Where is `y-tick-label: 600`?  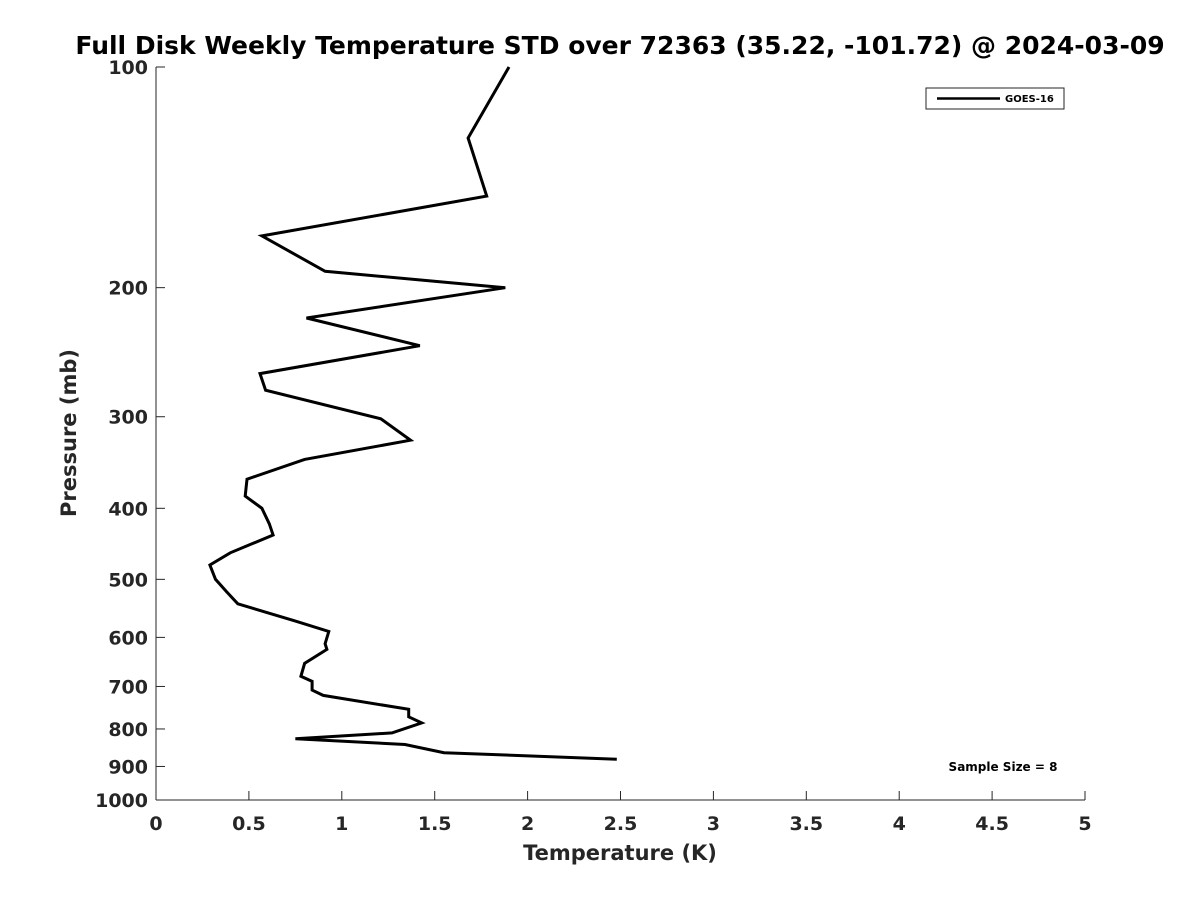 y-tick-label: 600 is located at coordinates (128, 638).